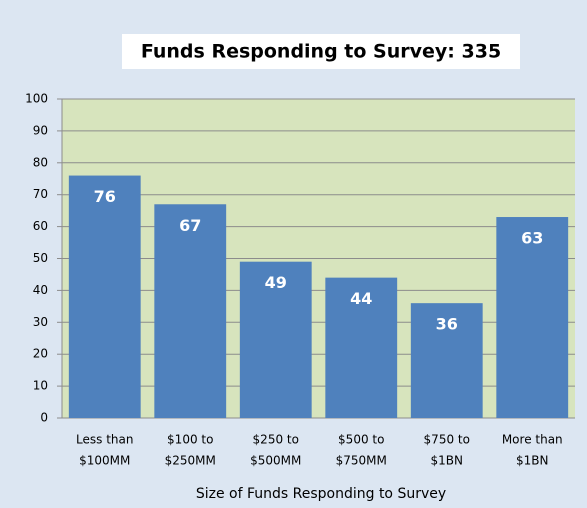 This screenshot has height=508, width=587. I want to click on x-tick-label: $250 to, so click(276, 440).